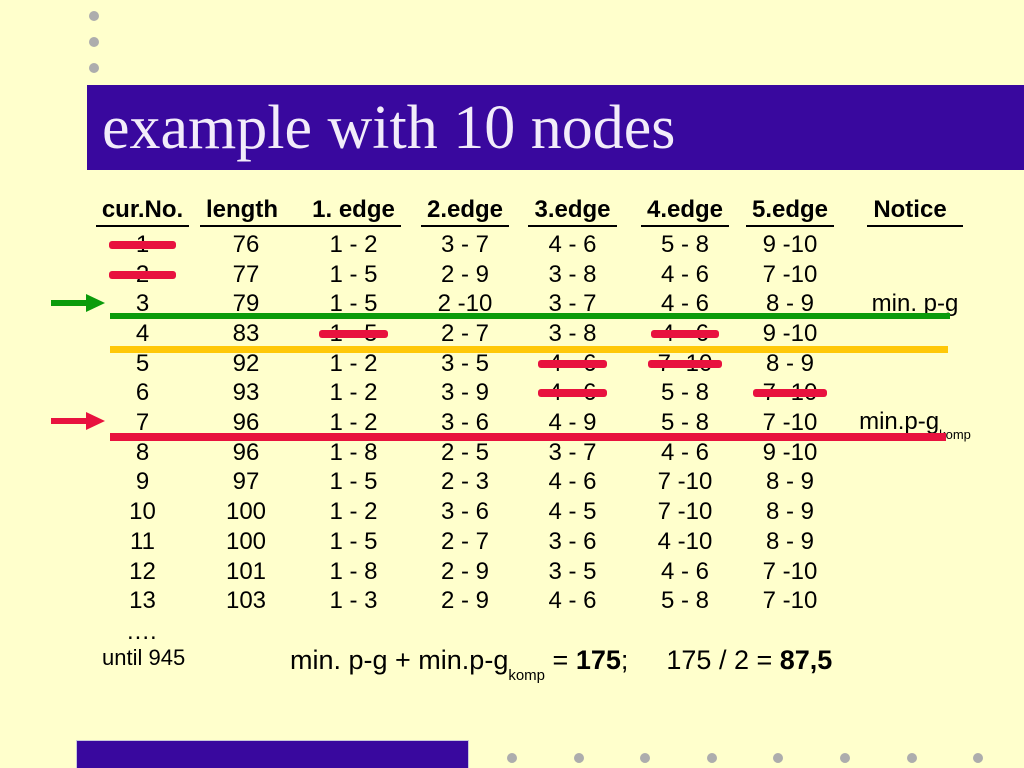 The image size is (1024, 768). What do you see at coordinates (572, 512) in the screenshot?
I see `cell-e3: 4 - 5` at bounding box center [572, 512].